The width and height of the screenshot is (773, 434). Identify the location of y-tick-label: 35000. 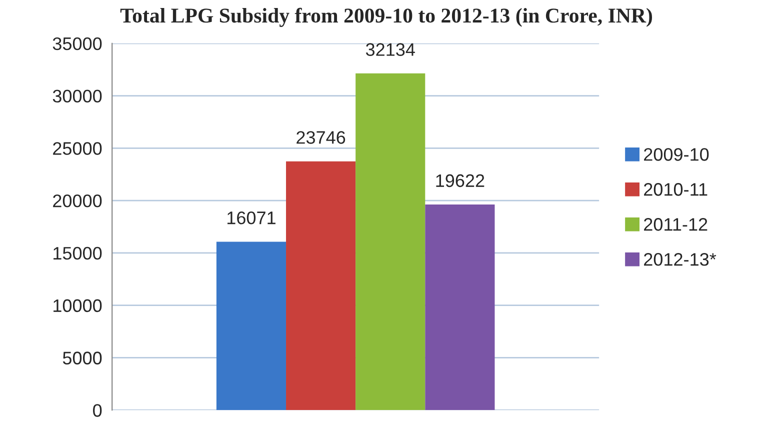
(77, 43).